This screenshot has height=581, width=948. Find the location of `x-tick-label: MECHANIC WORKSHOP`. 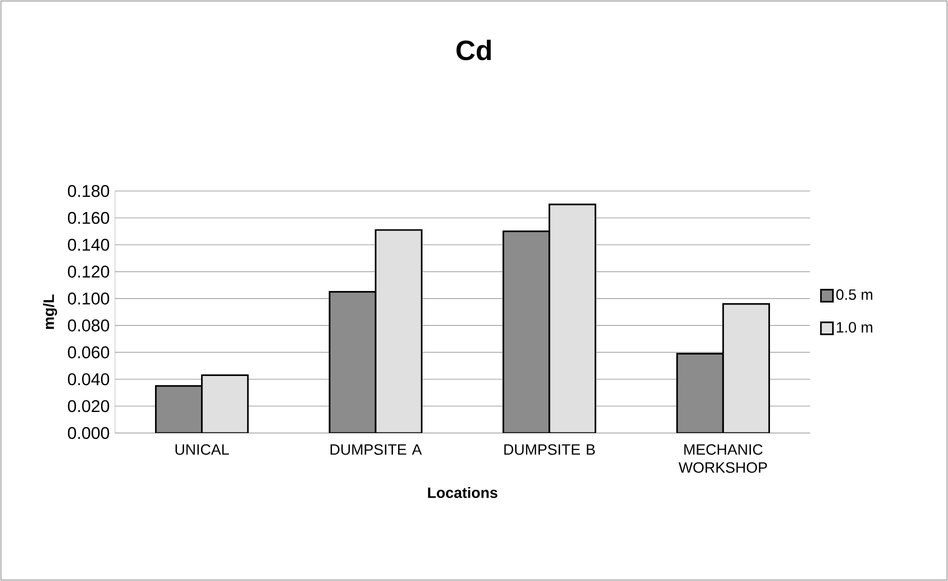

x-tick-label: MECHANIC WORKSHOP is located at coordinates (722, 458).